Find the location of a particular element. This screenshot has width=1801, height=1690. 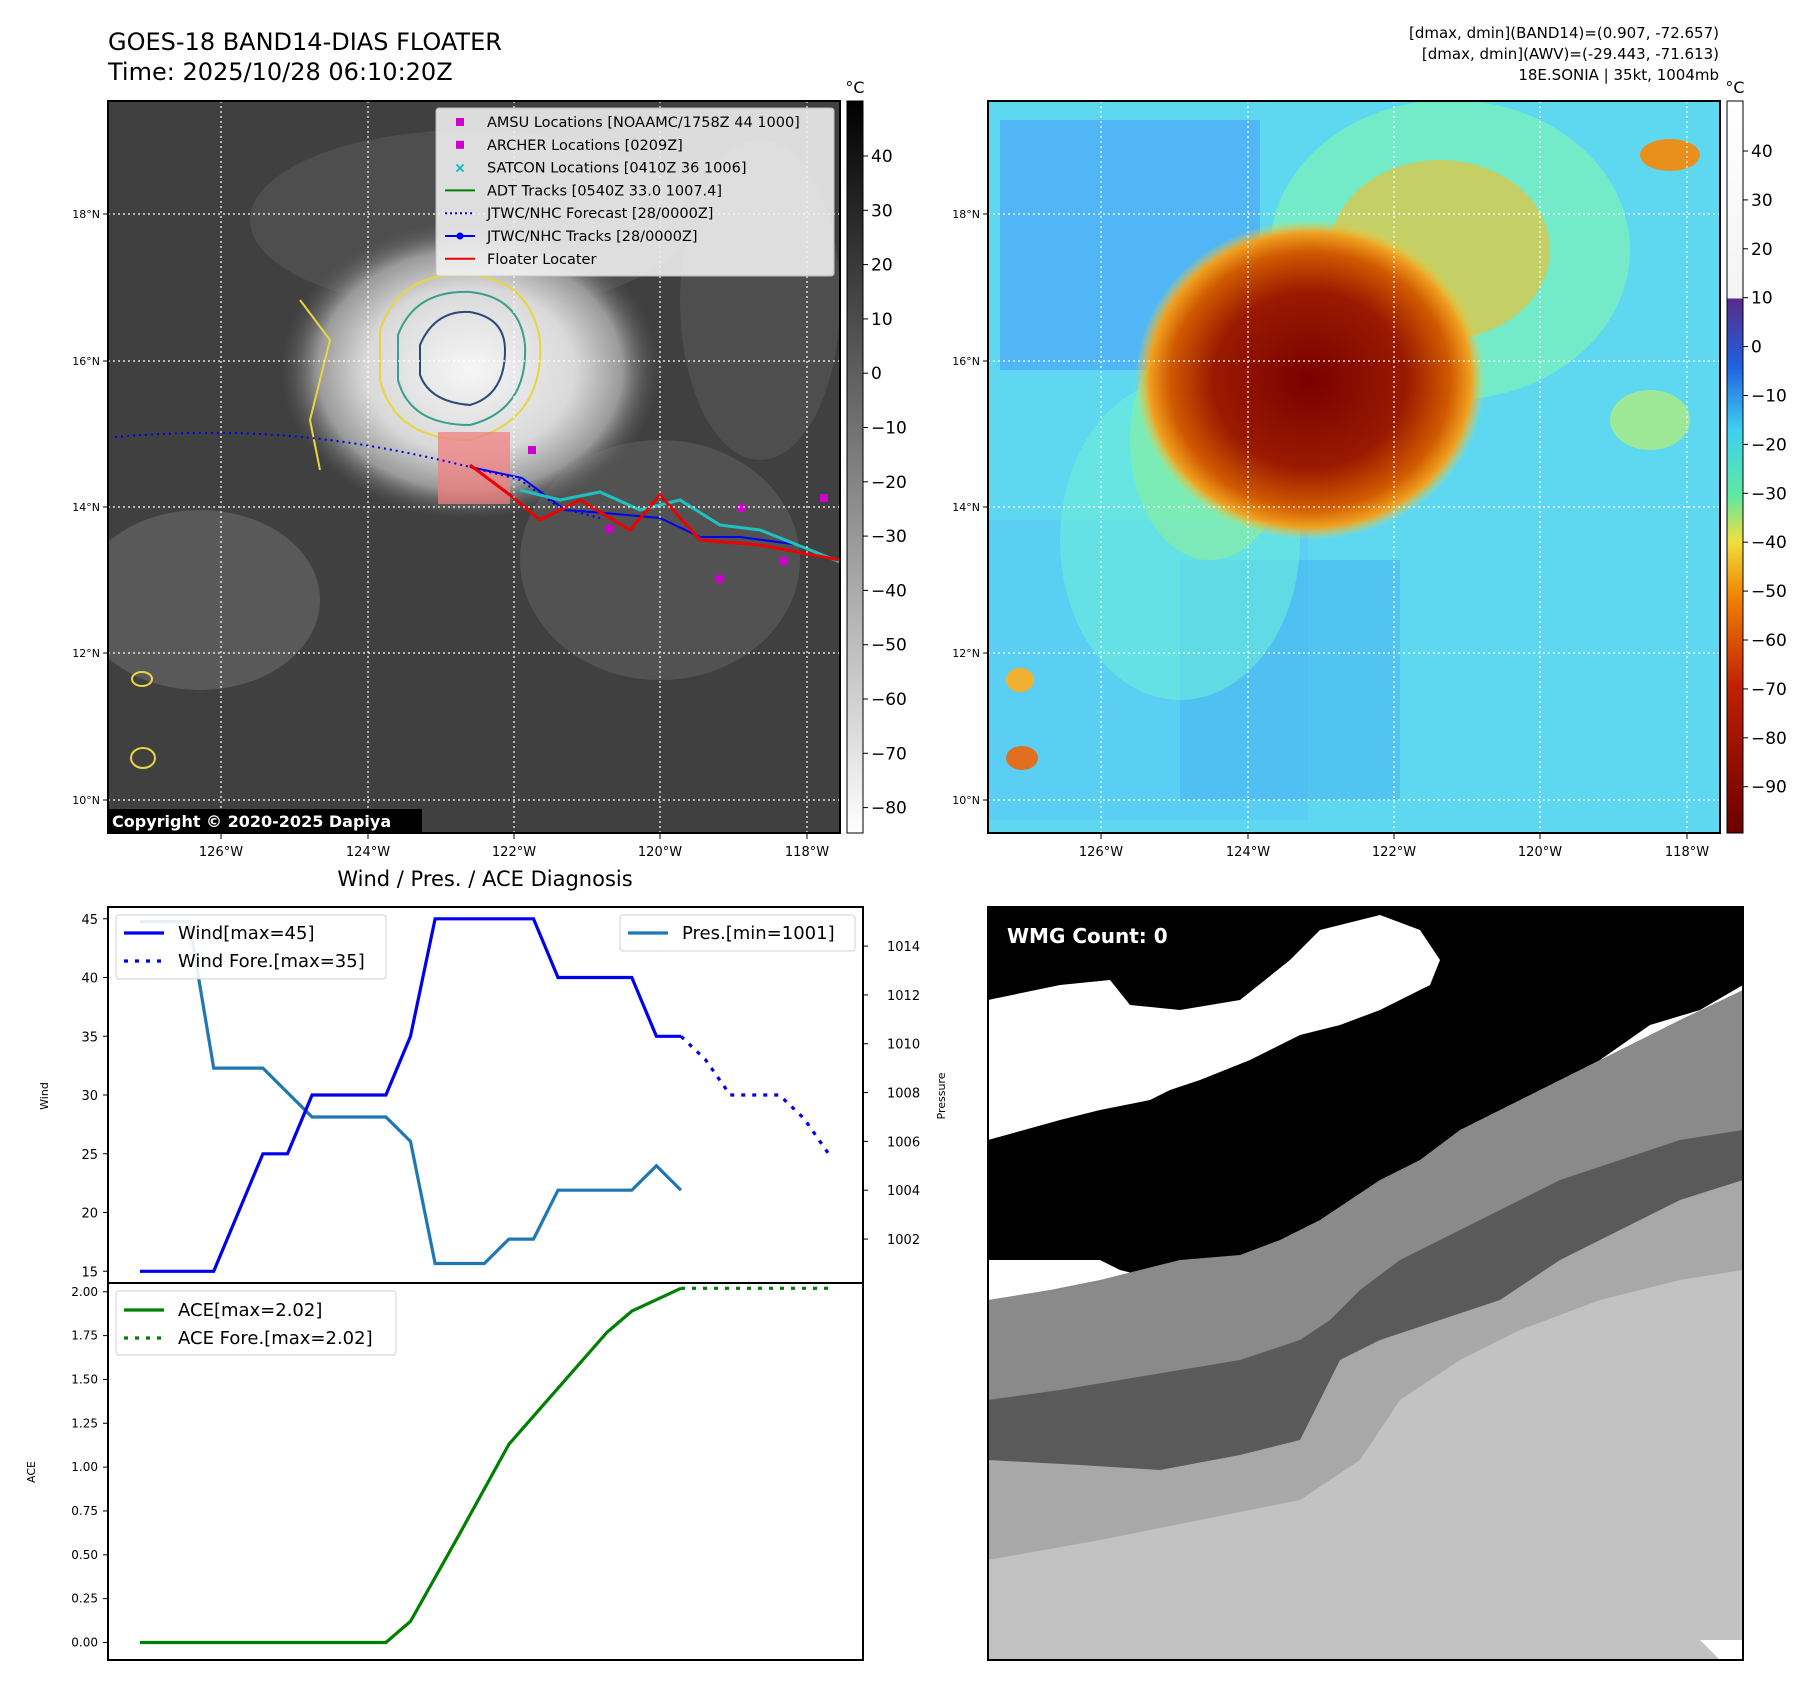

ir-lat-label: 12°N is located at coordinates (86, 653).